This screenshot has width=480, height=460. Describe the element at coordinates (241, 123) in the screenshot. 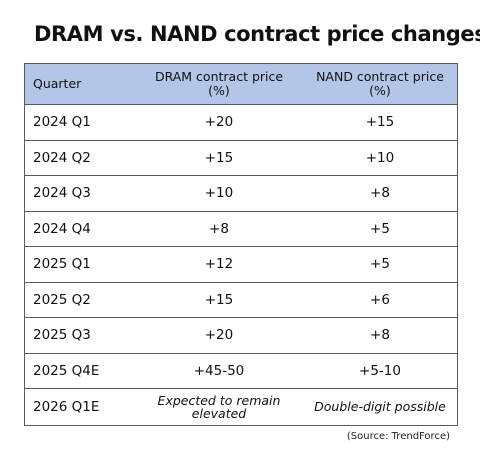

I see `table-row: 2024 Q1 +20 +15` at that location.